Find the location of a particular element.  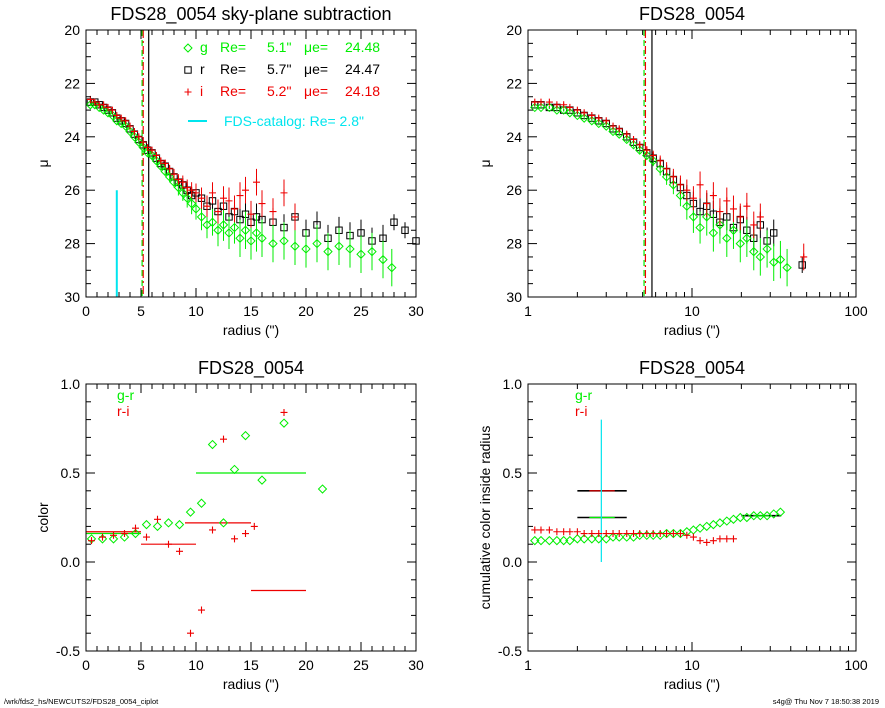

y-tick-label: 30 is located at coordinates (72, 297).